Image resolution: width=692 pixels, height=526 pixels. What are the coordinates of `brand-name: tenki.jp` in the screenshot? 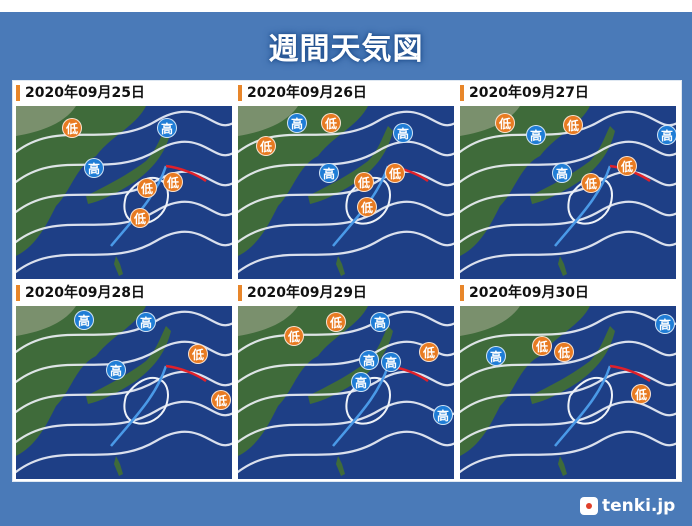 It's located at (639, 506).